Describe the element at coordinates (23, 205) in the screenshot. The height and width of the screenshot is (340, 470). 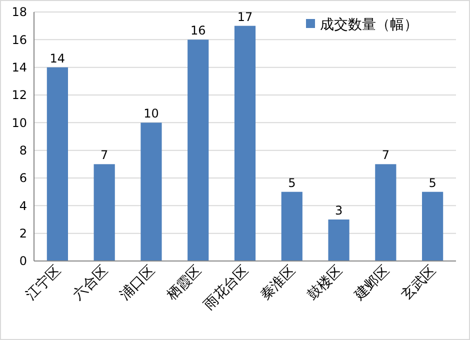
I see `y-tick-label: 4` at that location.